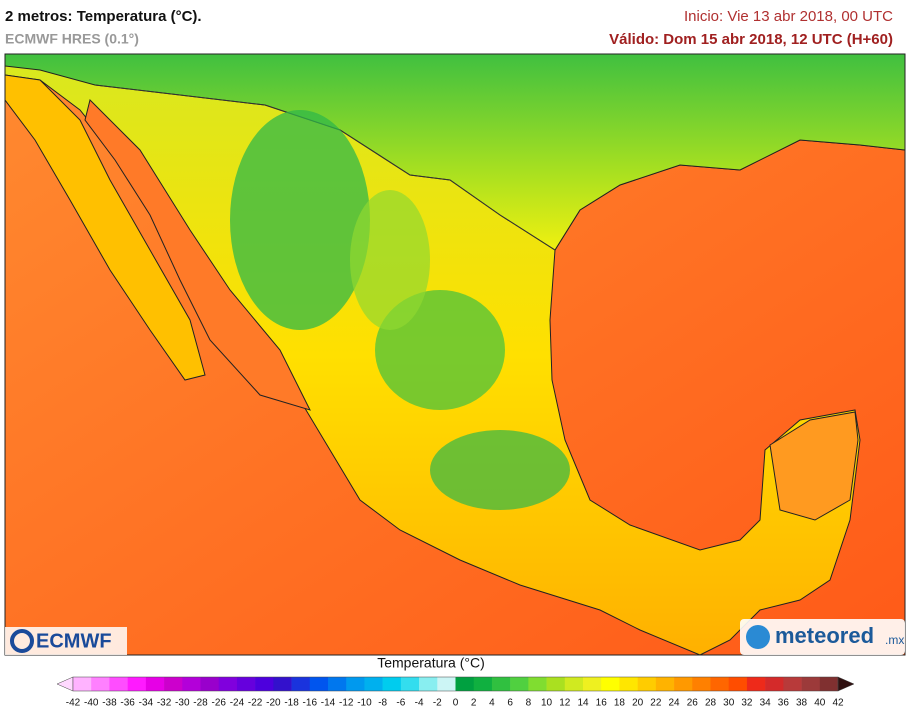 Image resolution: width=910 pixels, height=715 pixels. What do you see at coordinates (838, 703) in the screenshot?
I see `colorbar-tick-label: 42` at bounding box center [838, 703].